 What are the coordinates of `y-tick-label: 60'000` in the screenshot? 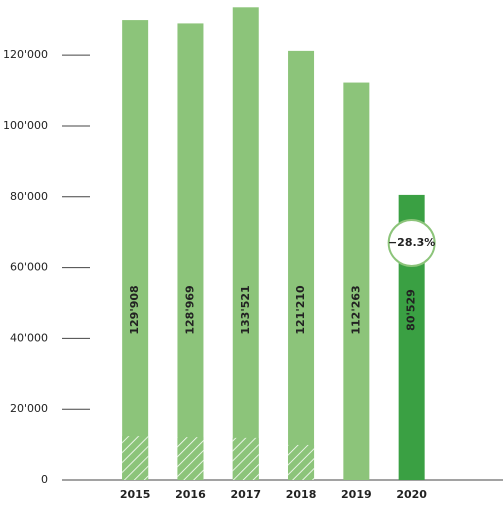 It's located at (29, 267).